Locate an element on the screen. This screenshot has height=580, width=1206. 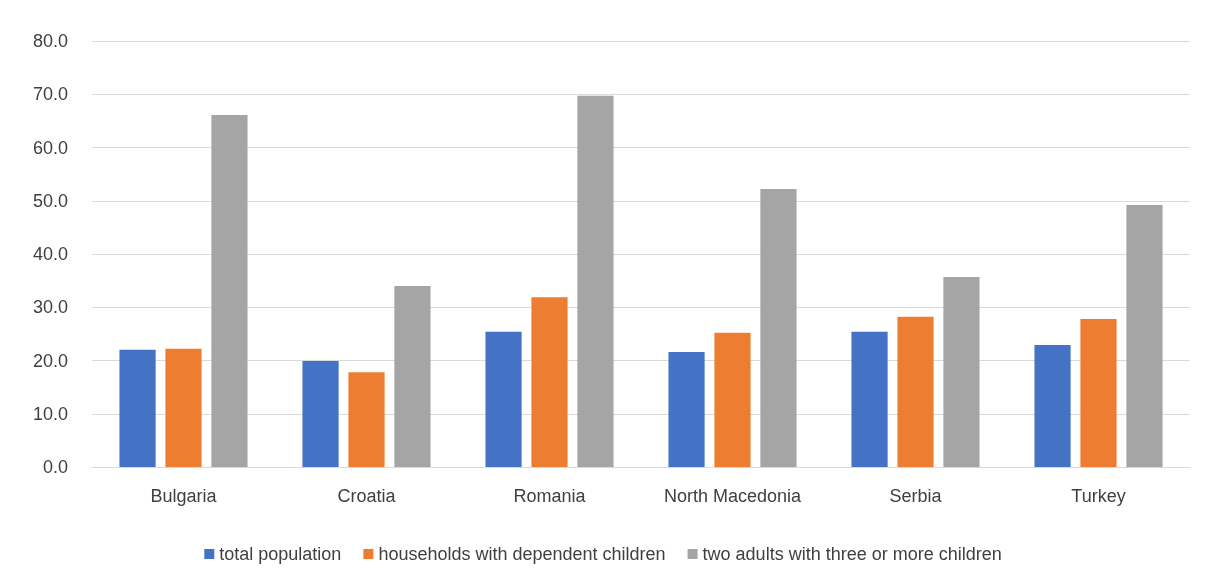
y-tick-label: 70.0 is located at coordinates (50, 94).